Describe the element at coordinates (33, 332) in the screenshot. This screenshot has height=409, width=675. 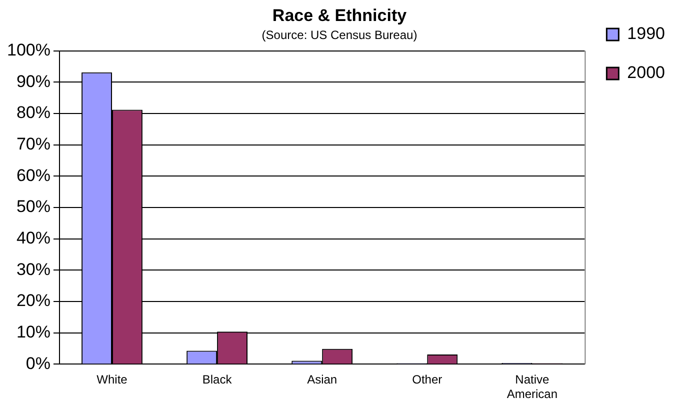
I see `y-tick-label: 10%` at that location.